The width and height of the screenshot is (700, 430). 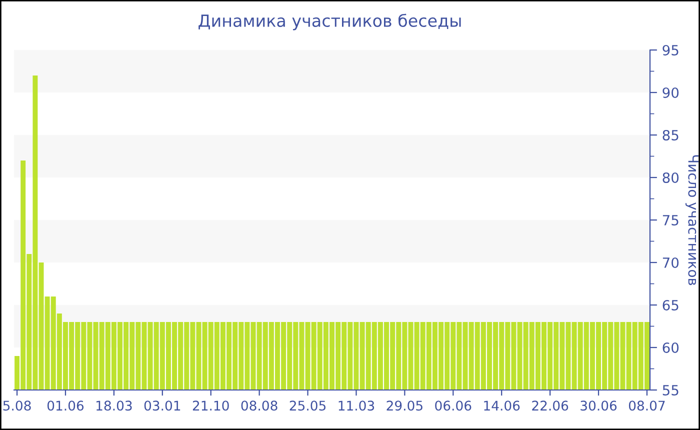 What do you see at coordinates (329, 22) in the screenshot?
I see `chart-title: Динамика участников беседы` at bounding box center [329, 22].